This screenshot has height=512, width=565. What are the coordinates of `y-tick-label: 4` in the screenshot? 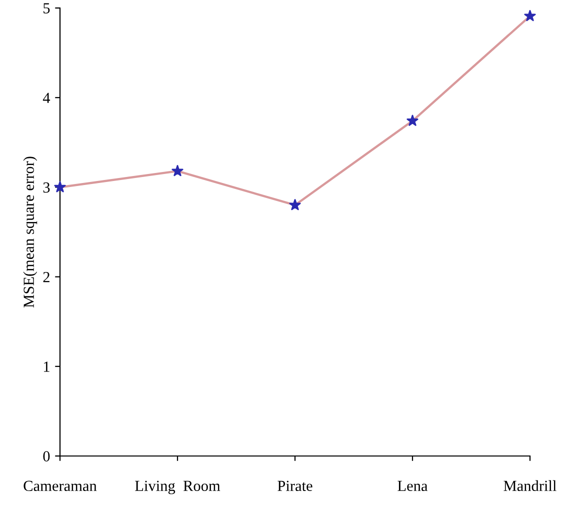 It's located at (46, 97).